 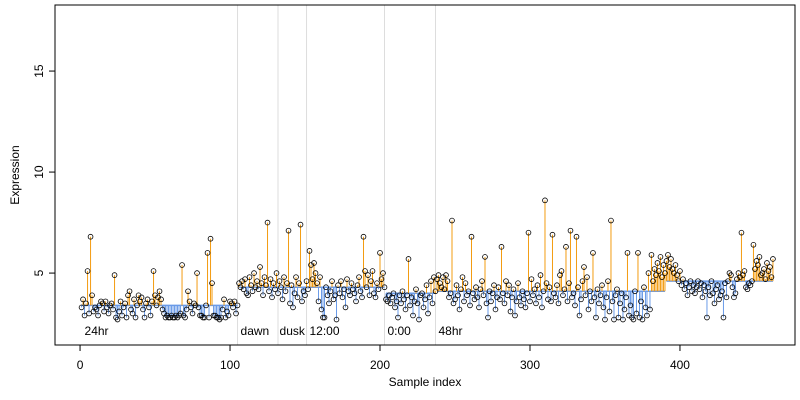 What do you see at coordinates (15, 174) in the screenshot?
I see `y-axis-title: Expression` at bounding box center [15, 174].